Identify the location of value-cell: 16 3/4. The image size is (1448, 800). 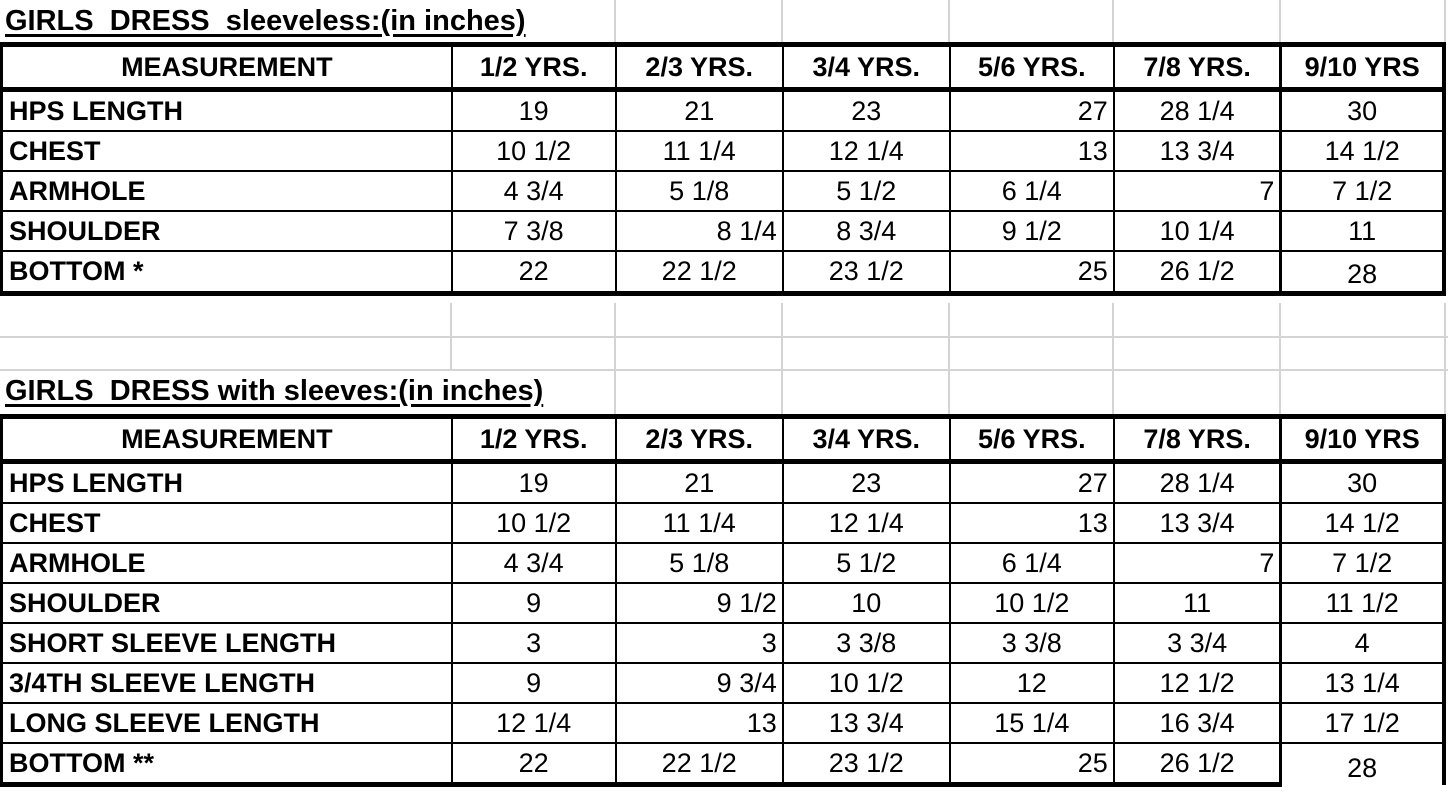
(1197, 723).